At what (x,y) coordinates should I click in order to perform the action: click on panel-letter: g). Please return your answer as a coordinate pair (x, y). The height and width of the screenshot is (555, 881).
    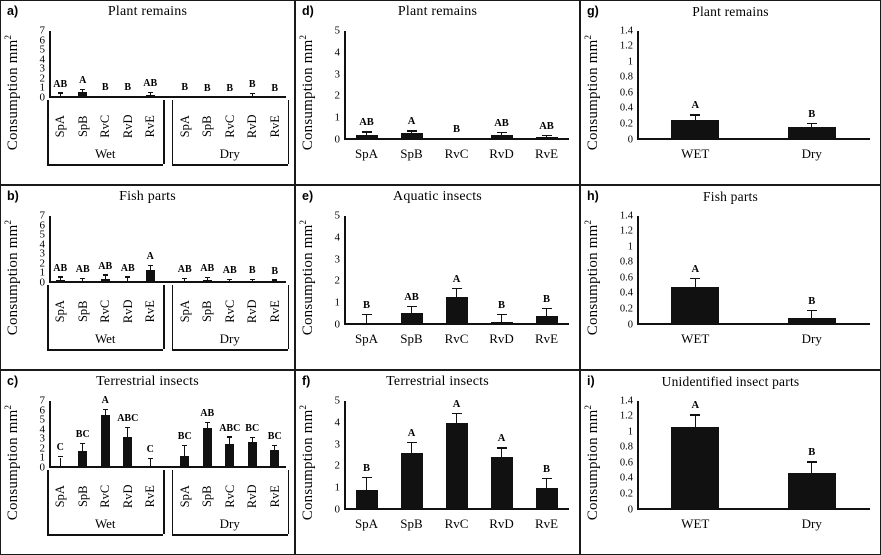
    Looking at the image, I should click on (593, 11).